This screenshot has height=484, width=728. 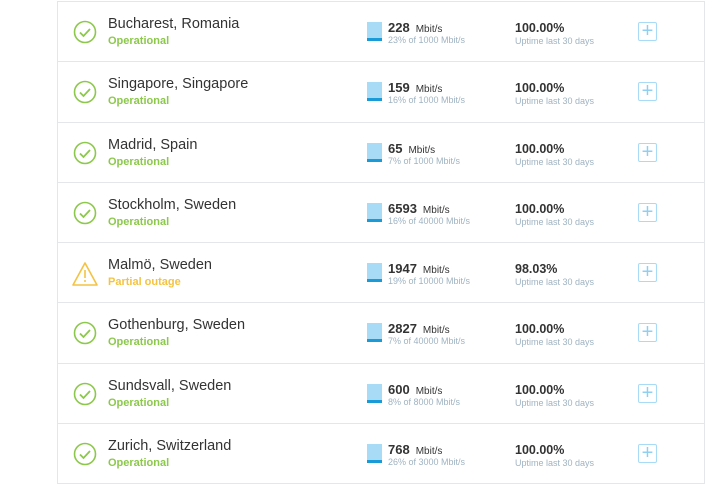 I want to click on capacity-text: 19% of 10000 Mbit/s, so click(x=429, y=281).